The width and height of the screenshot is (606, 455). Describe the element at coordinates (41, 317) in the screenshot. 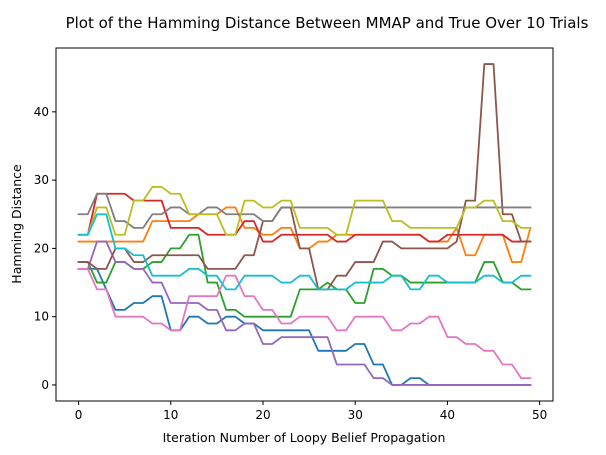

I see `y-tick-label: 10` at that location.